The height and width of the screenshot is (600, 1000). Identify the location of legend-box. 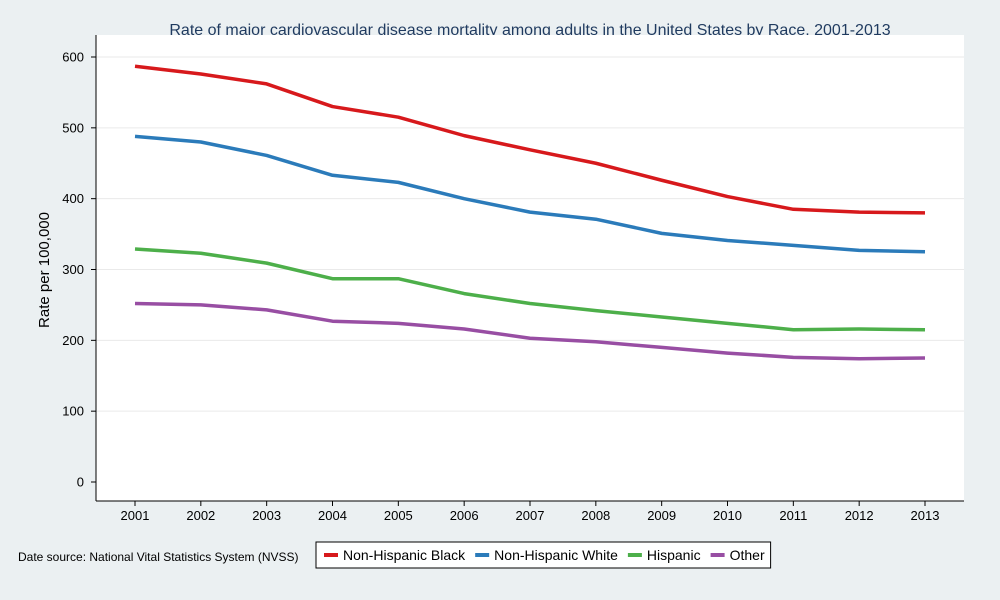
(543, 555).